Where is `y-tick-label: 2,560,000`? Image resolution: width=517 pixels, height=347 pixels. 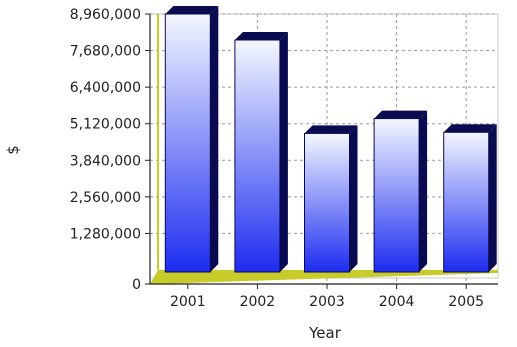
y-tick-label: 2,560,000 is located at coordinates (105, 198).